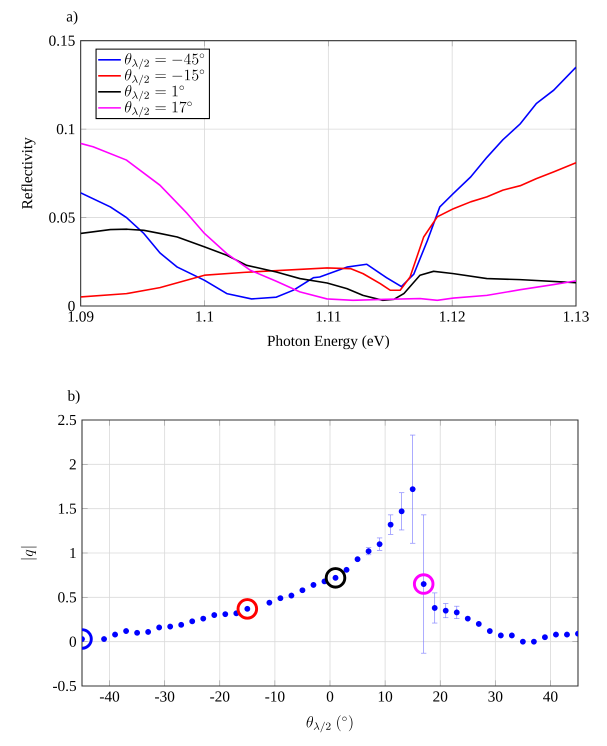 The height and width of the screenshot is (746, 607). I want to click on x-axis-title: $\theta_{\lambda/2}\ (^\circ)$, so click(329, 723).